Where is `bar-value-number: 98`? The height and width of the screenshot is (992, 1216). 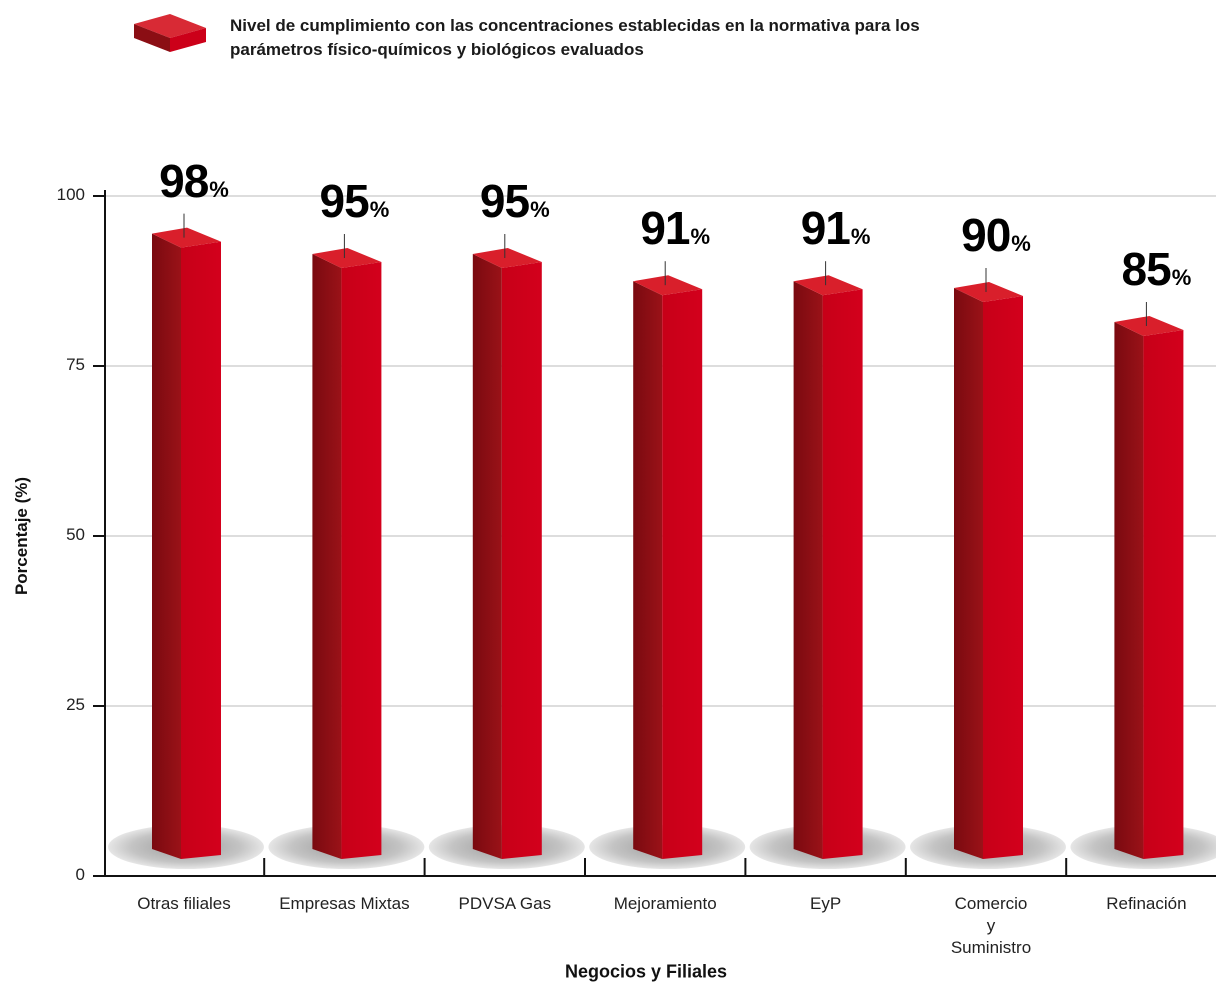 bar-value-number: 98 is located at coordinates (184, 180).